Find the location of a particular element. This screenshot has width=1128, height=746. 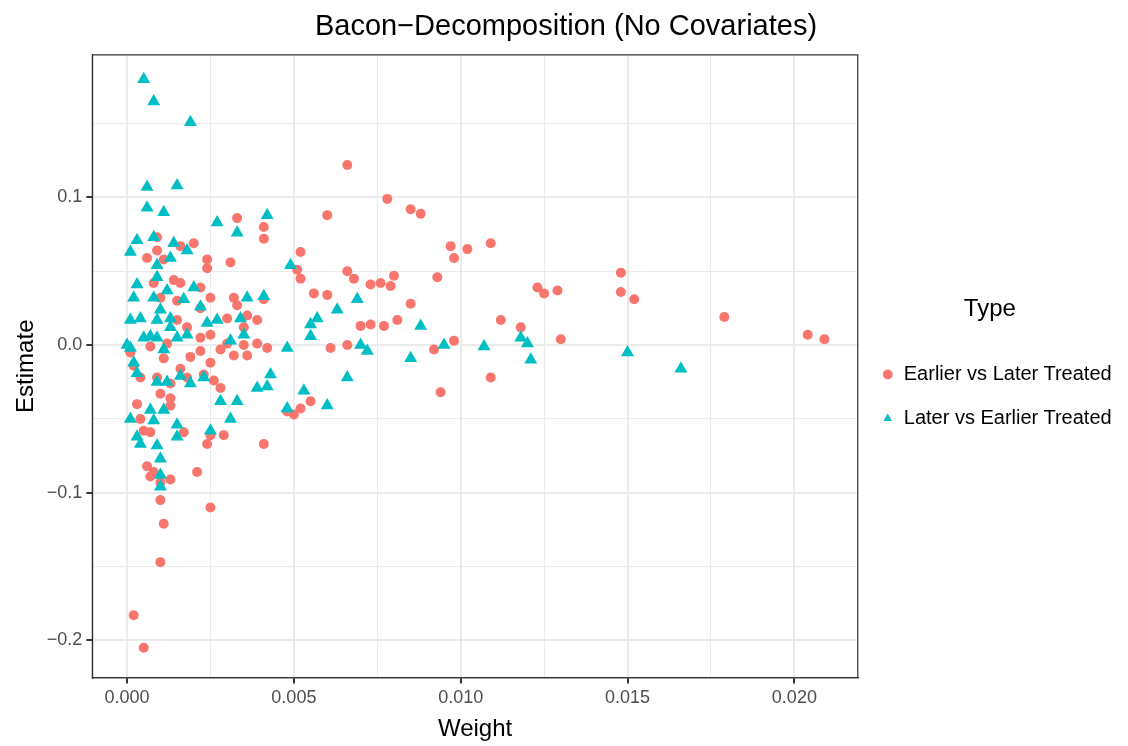

y-axis-title: Estimate is located at coordinates (25, 366).